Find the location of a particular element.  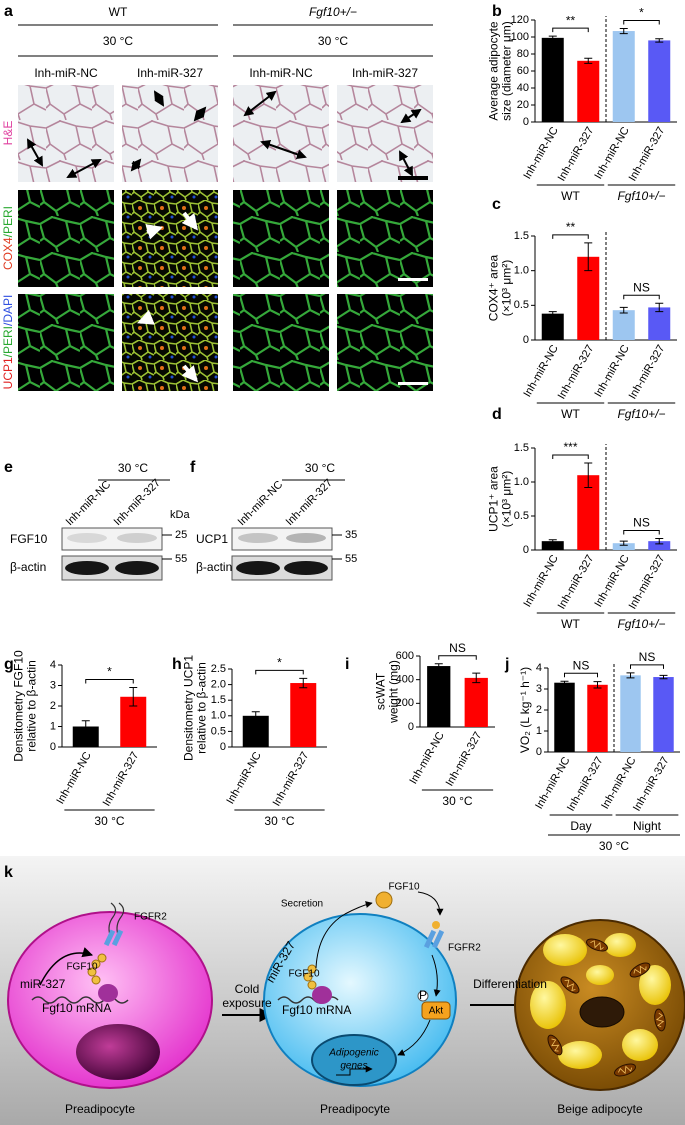

marker-label: 25 is located at coordinates (181, 535).